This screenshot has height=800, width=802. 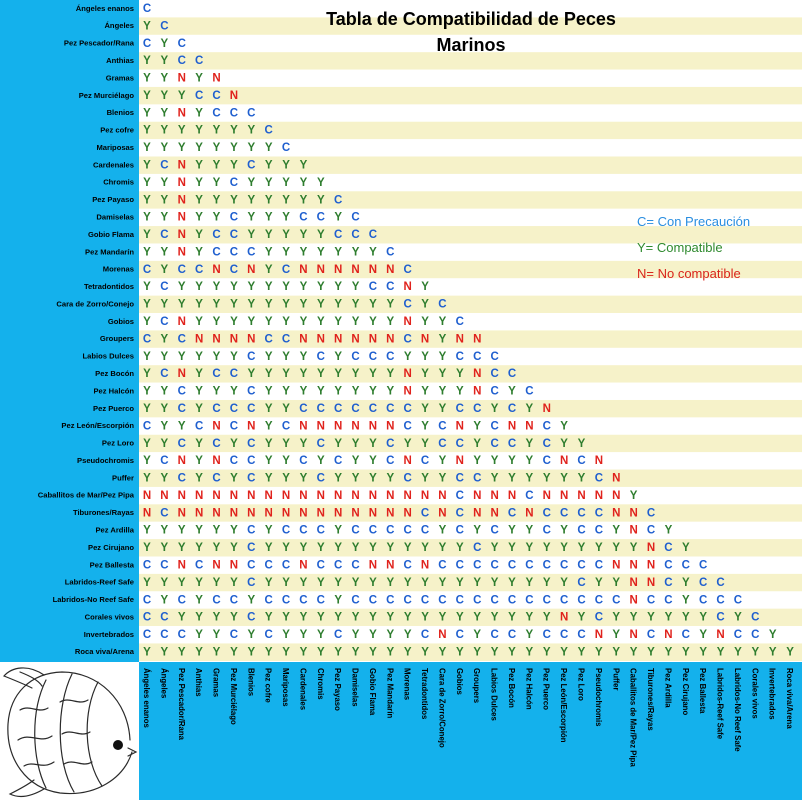 What do you see at coordinates (668, 565) in the screenshot?
I see `cell-r33-c31: C` at bounding box center [668, 565].